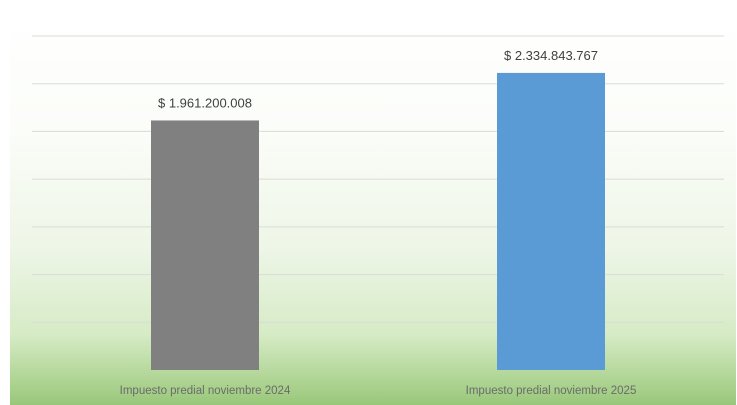 The width and height of the screenshot is (737, 405). Describe the element at coordinates (205, 102) in the screenshot. I see `data-label-1: $ 1.961.200.008` at that location.